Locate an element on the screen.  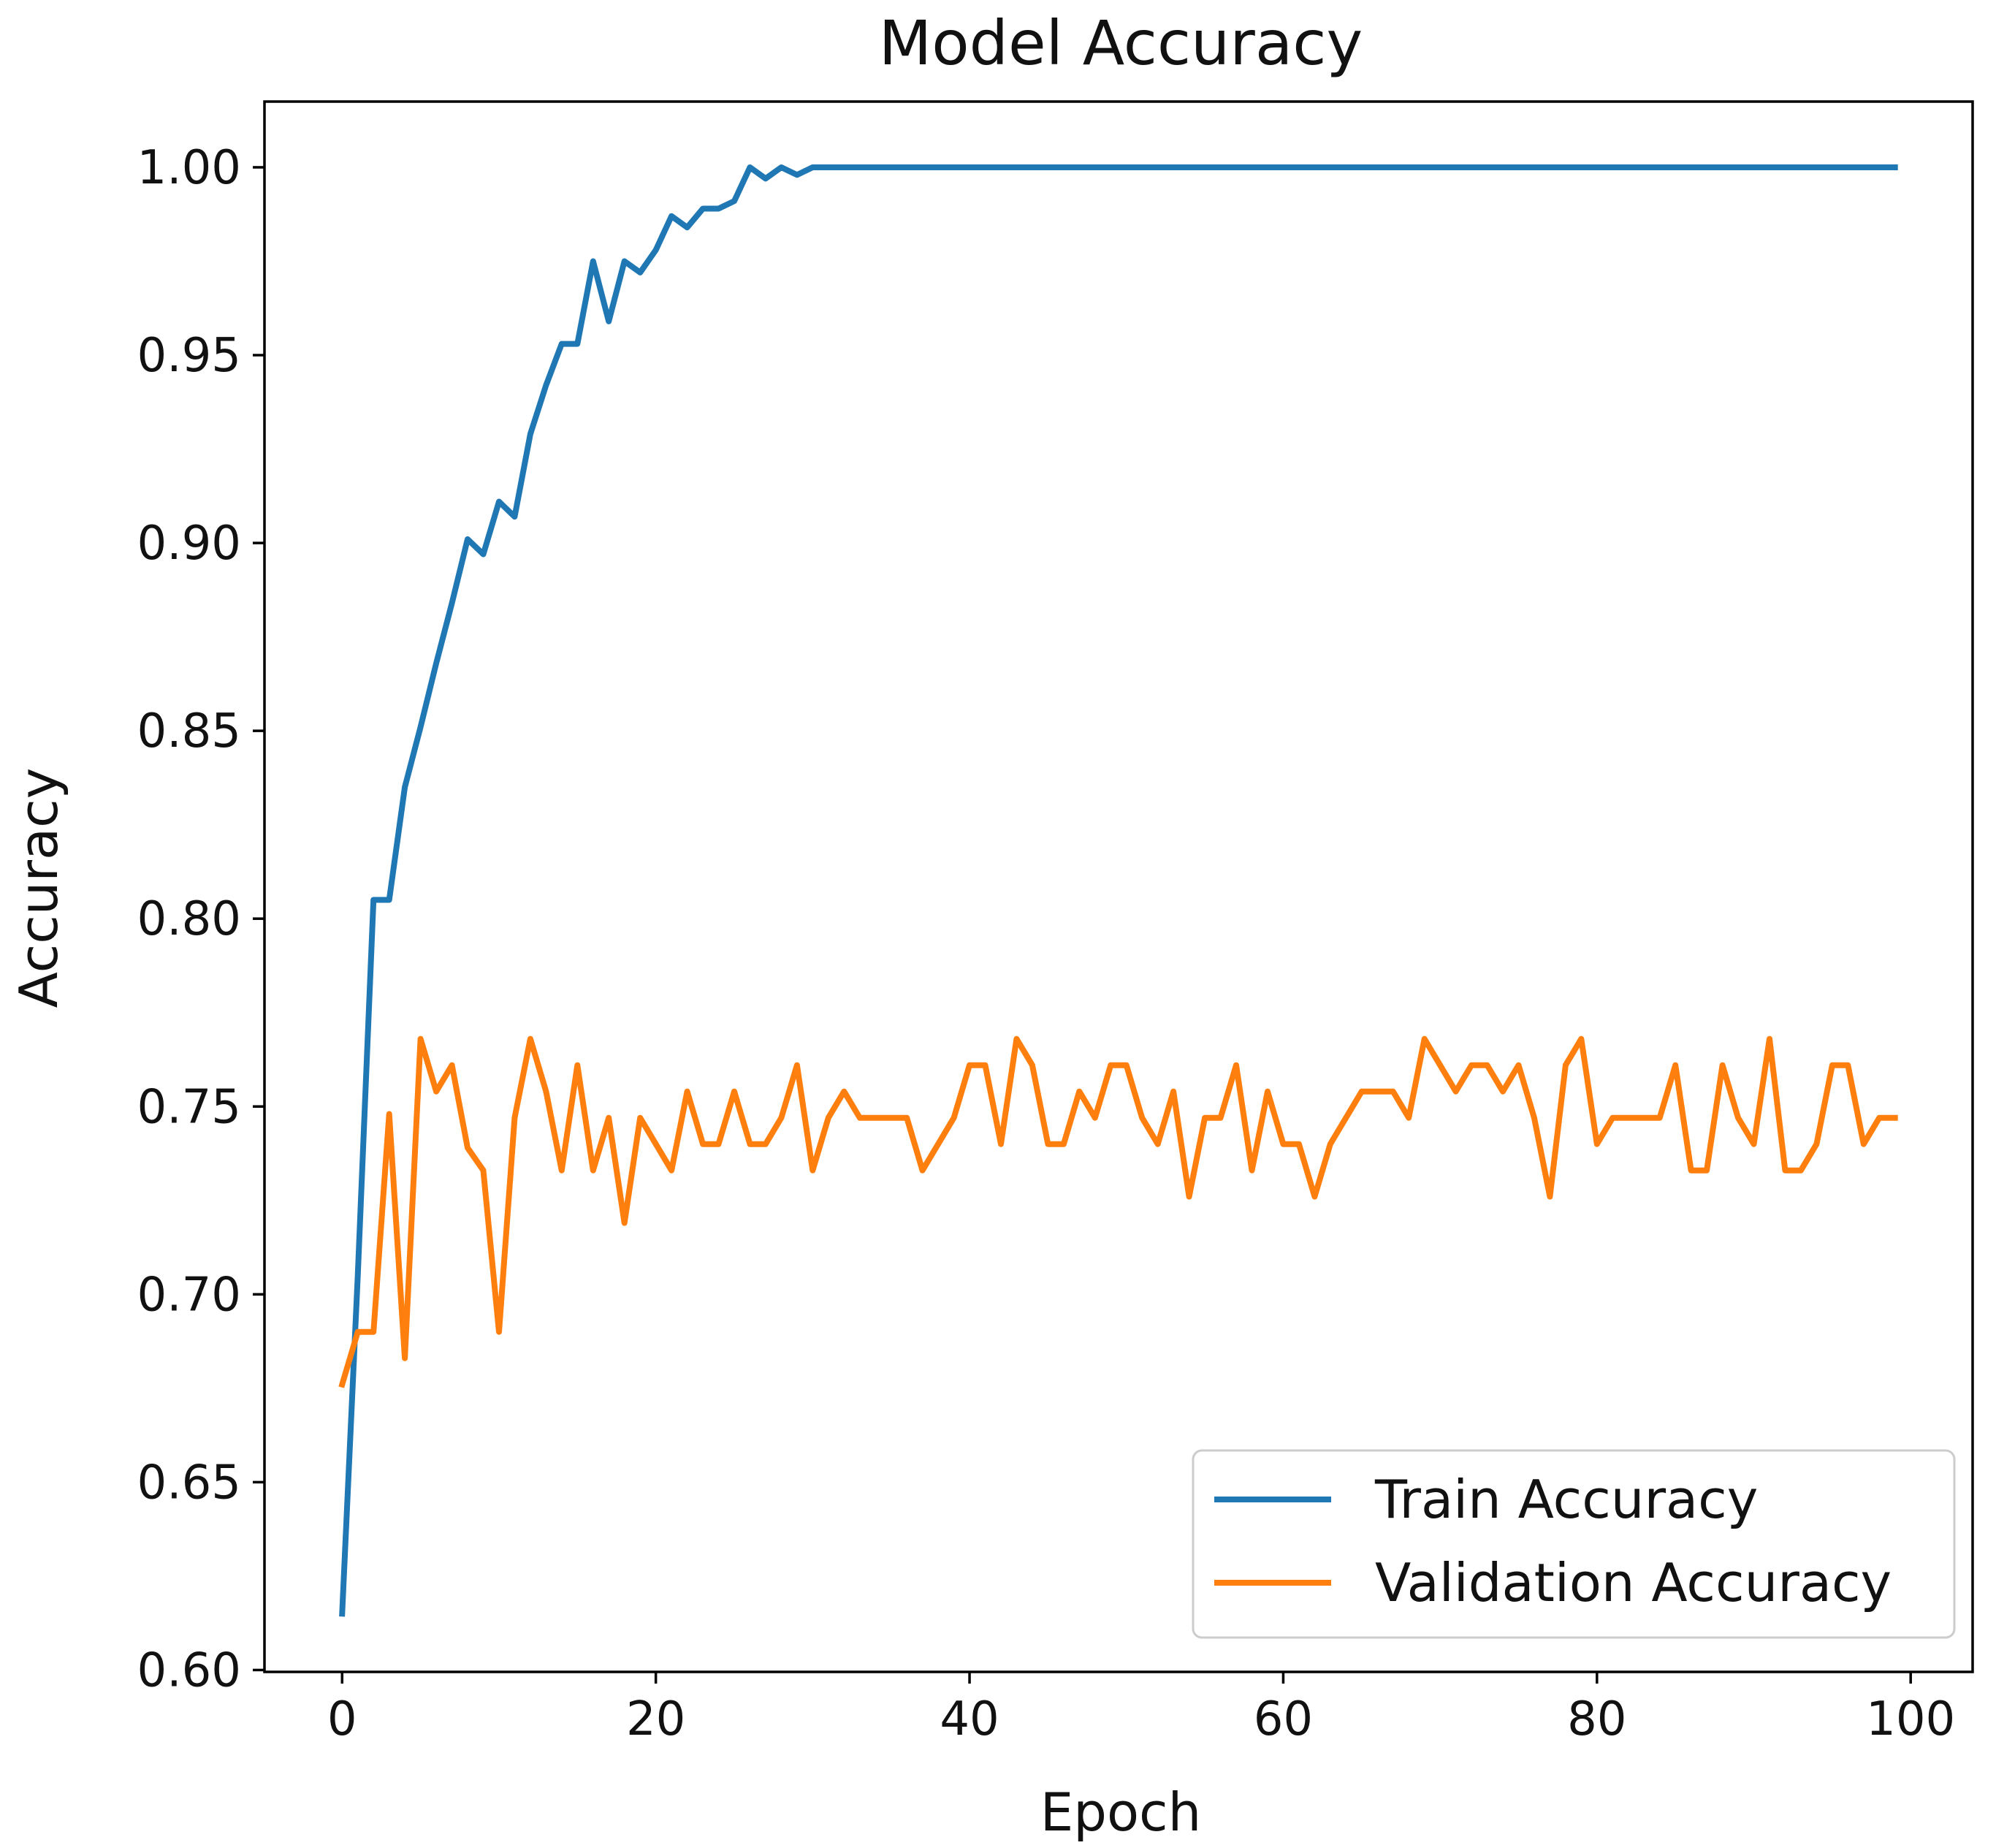
chart-title: Model Accuracy is located at coordinates (1121, 43).